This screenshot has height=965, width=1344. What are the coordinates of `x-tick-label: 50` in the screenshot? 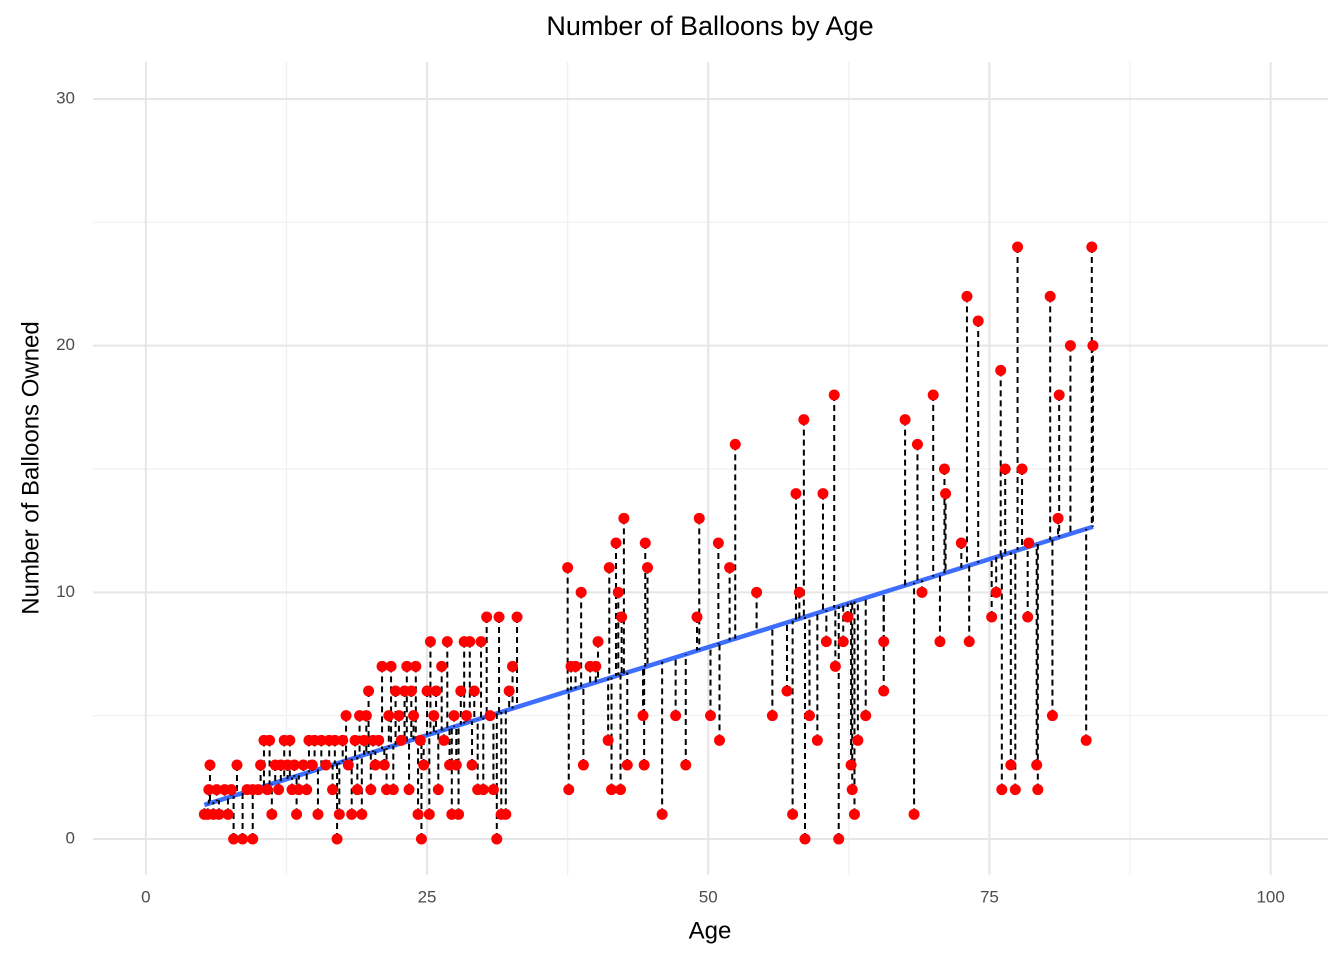 It's located at (708, 896).